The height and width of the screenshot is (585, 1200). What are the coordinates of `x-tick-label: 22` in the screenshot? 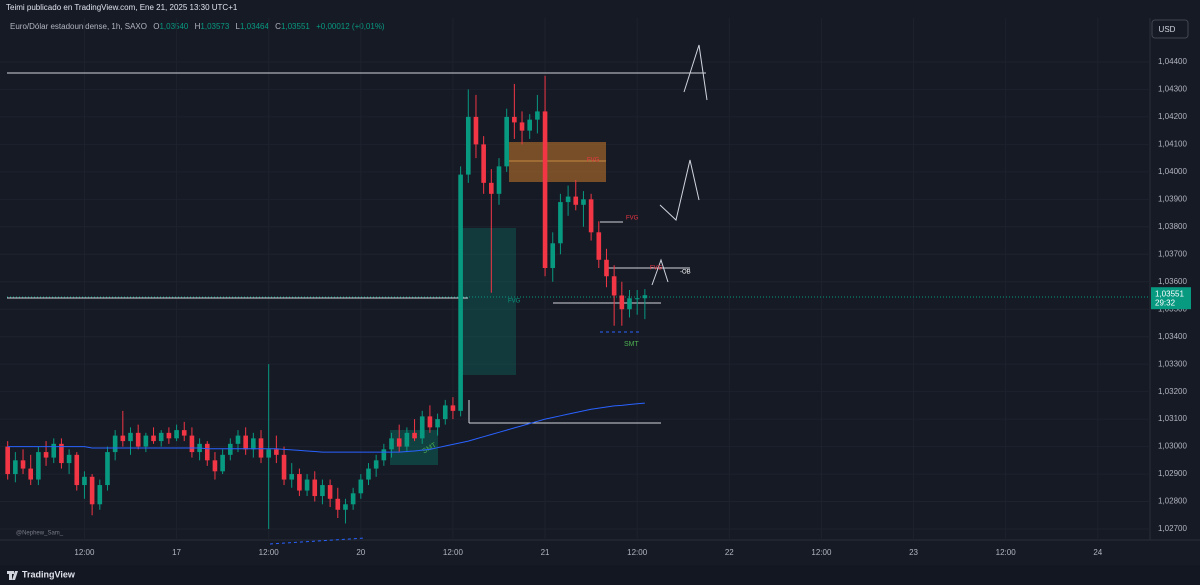 It's located at (729, 552).